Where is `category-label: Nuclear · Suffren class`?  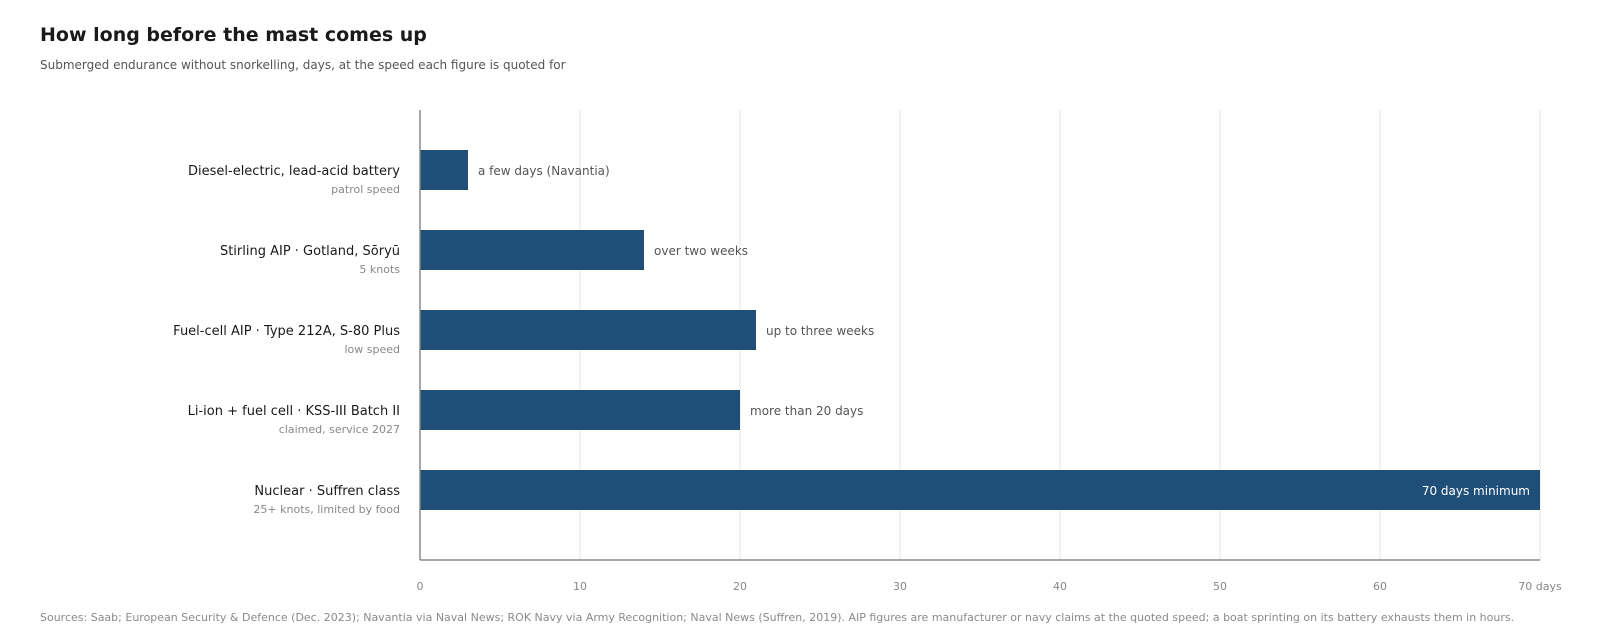 category-label: Nuclear · Suffren class is located at coordinates (327, 491).